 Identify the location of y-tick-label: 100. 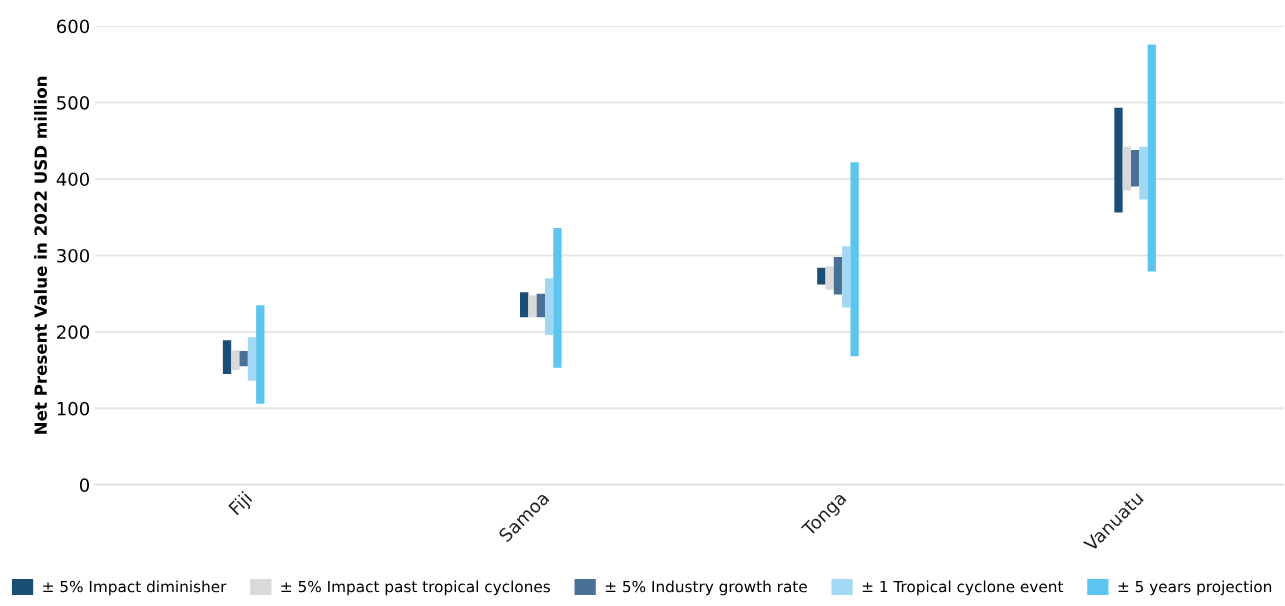
(73, 408).